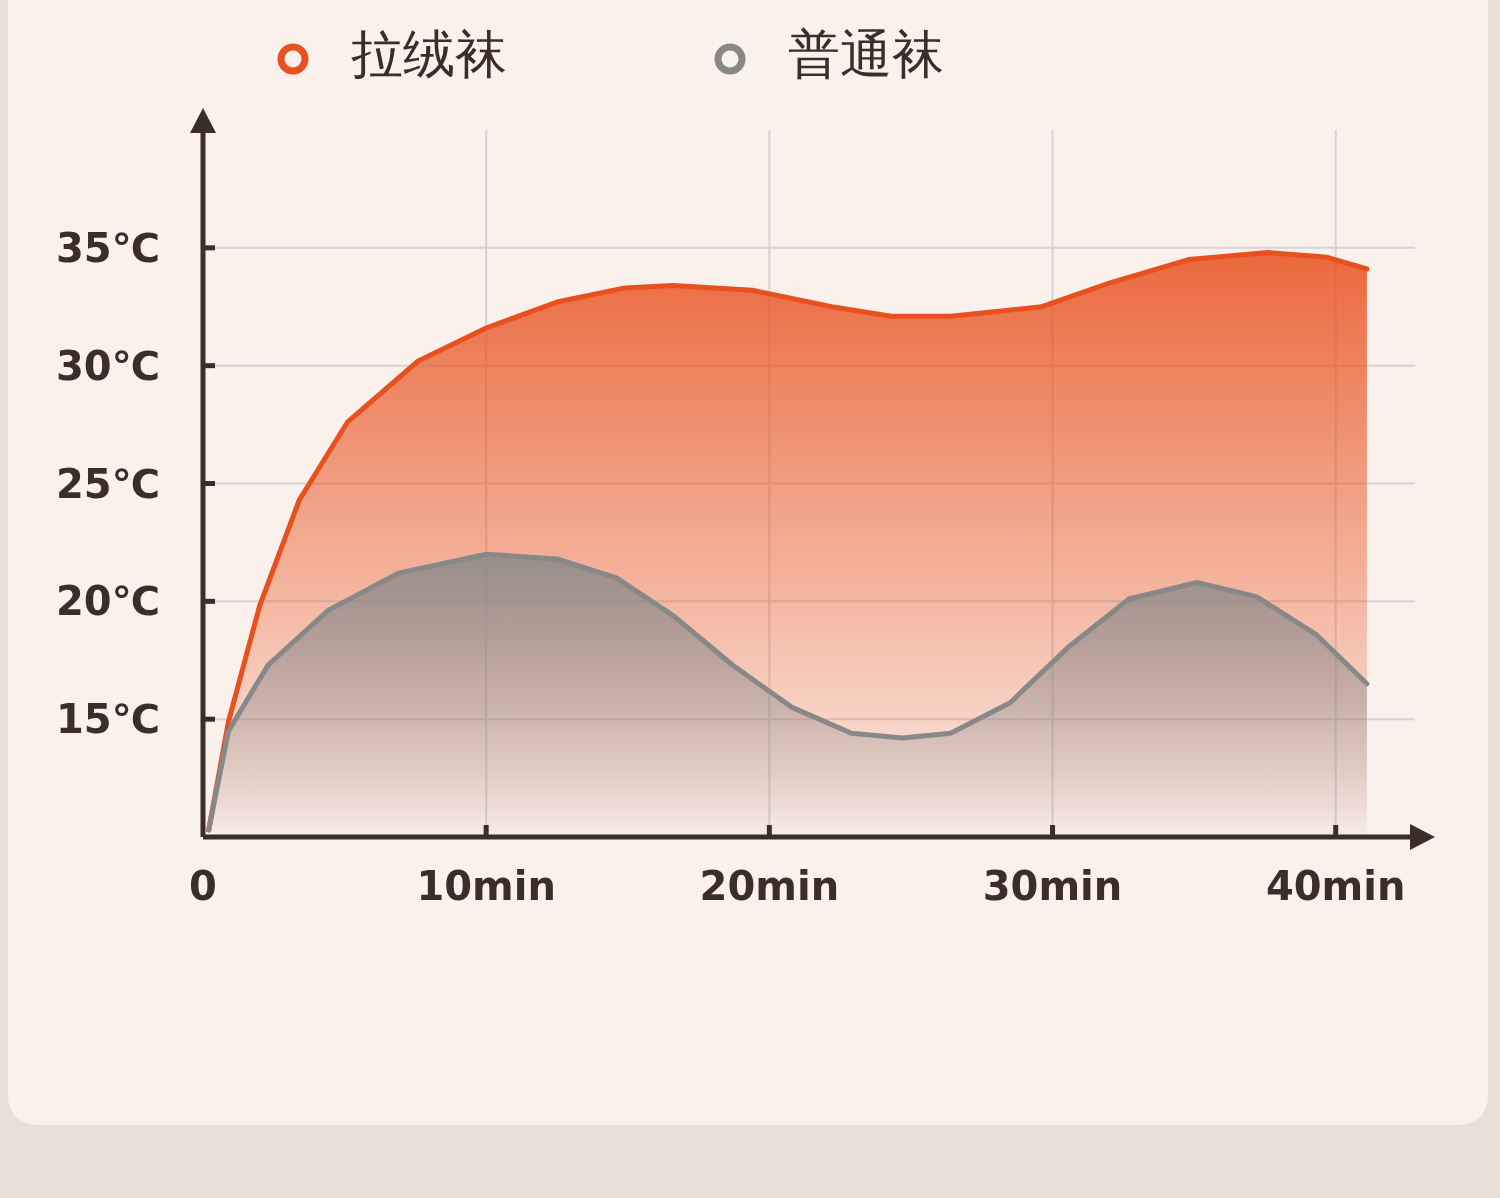  I want to click on legend-label: 普通袜, so click(866, 54).